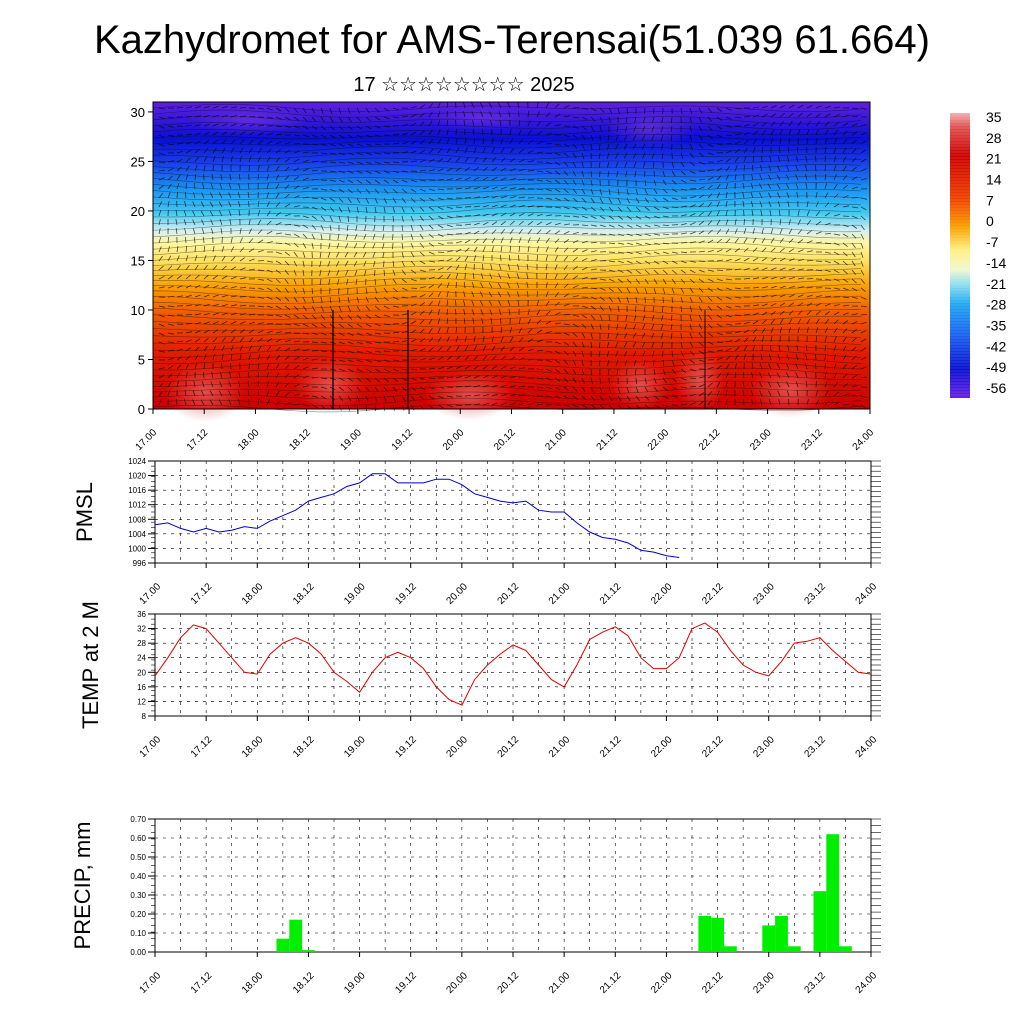  I want to click on pmsl-xtick-label: 21.00, so click(560, 594).